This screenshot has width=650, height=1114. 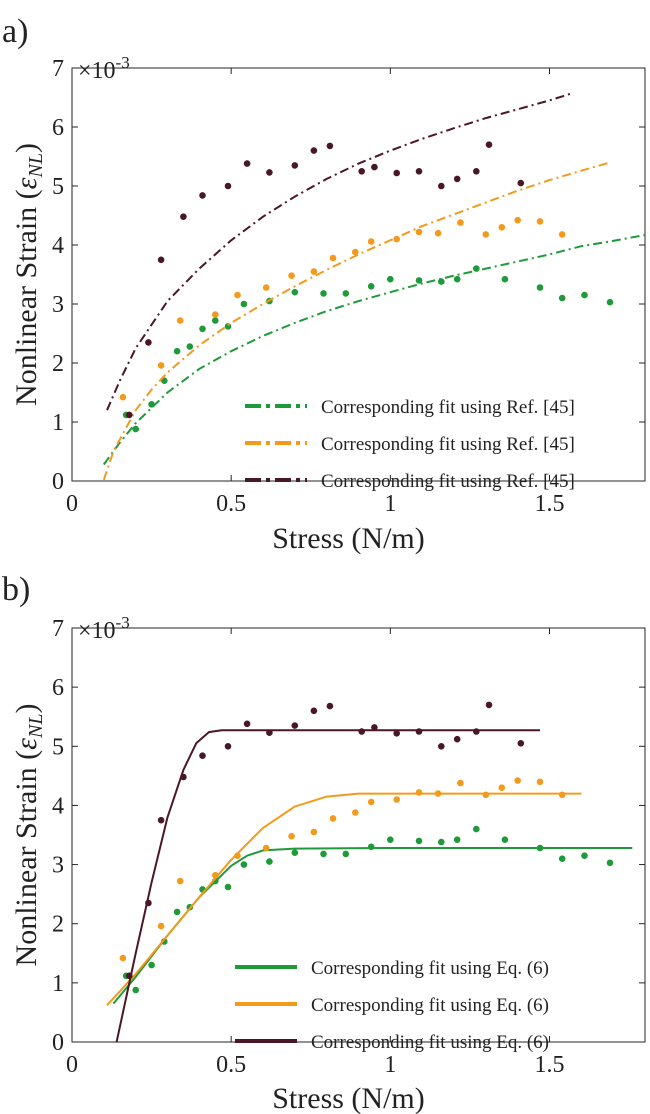 I want to click on panel-label: b), so click(x=16, y=589).